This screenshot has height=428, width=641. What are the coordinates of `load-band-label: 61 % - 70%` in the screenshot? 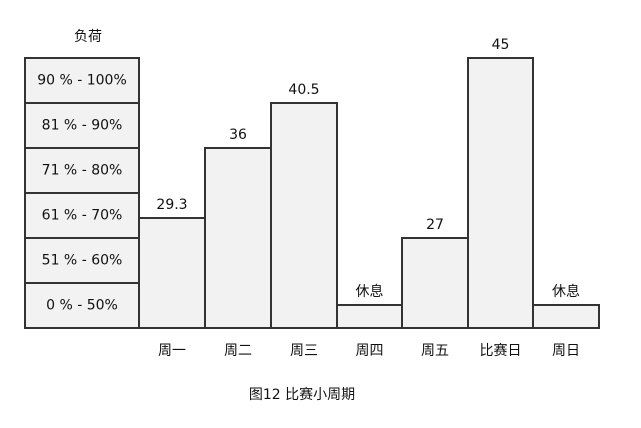 It's located at (82, 216).